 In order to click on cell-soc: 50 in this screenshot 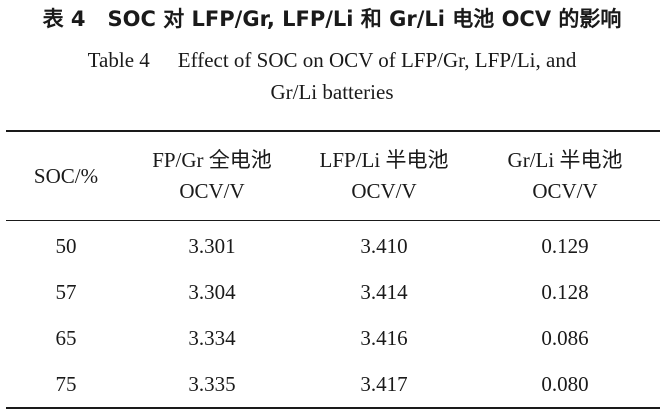, I will do `click(66, 245)`.